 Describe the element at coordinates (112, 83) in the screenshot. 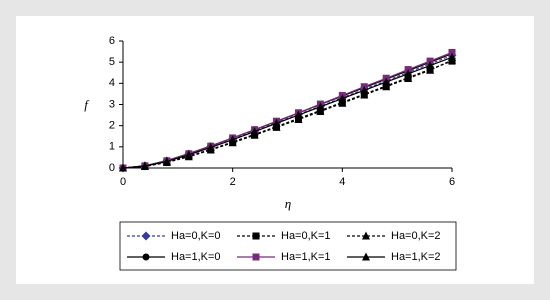

I see `y-tick-label: 4` at that location.